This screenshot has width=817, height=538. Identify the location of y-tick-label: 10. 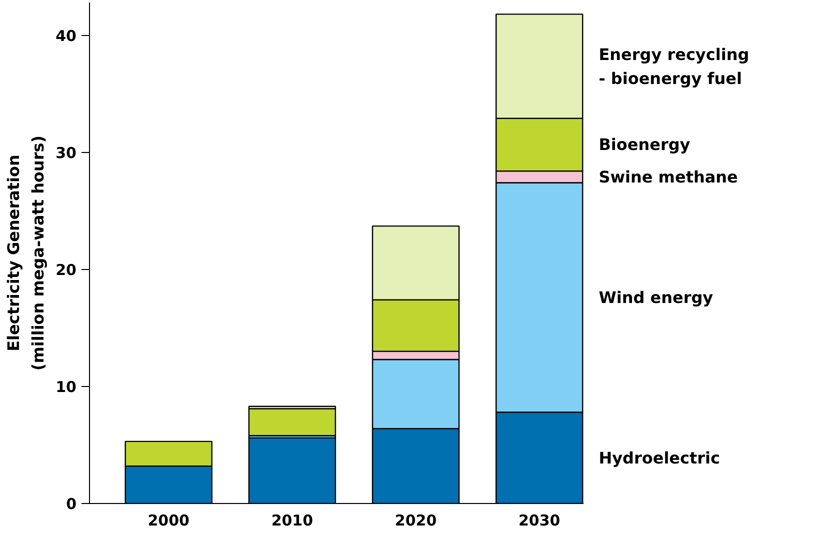
(66, 387).